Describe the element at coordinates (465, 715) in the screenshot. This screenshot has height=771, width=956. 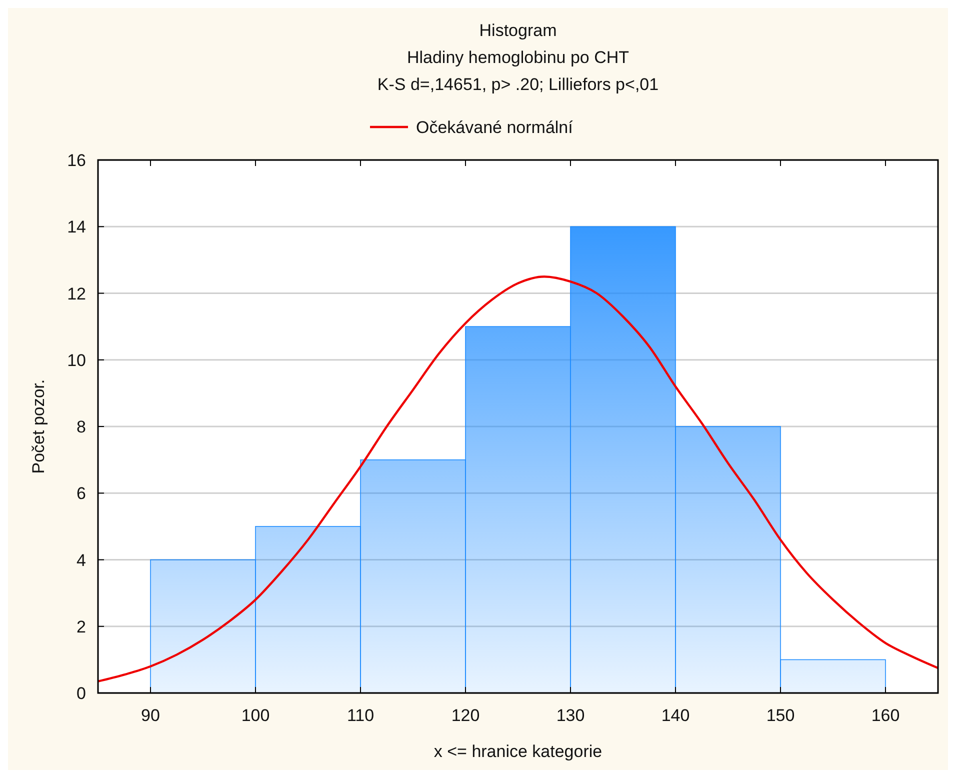
I see `x-tick-label: 120` at that location.